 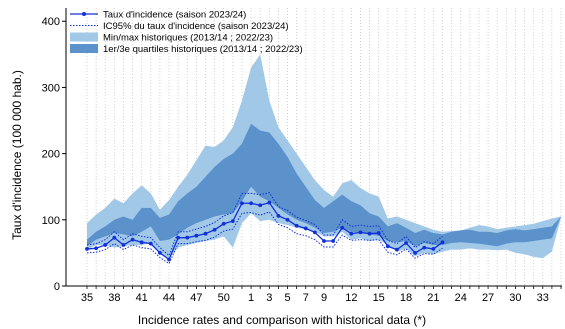 I want to click on ci-lower-line, so click(x=264, y=238).